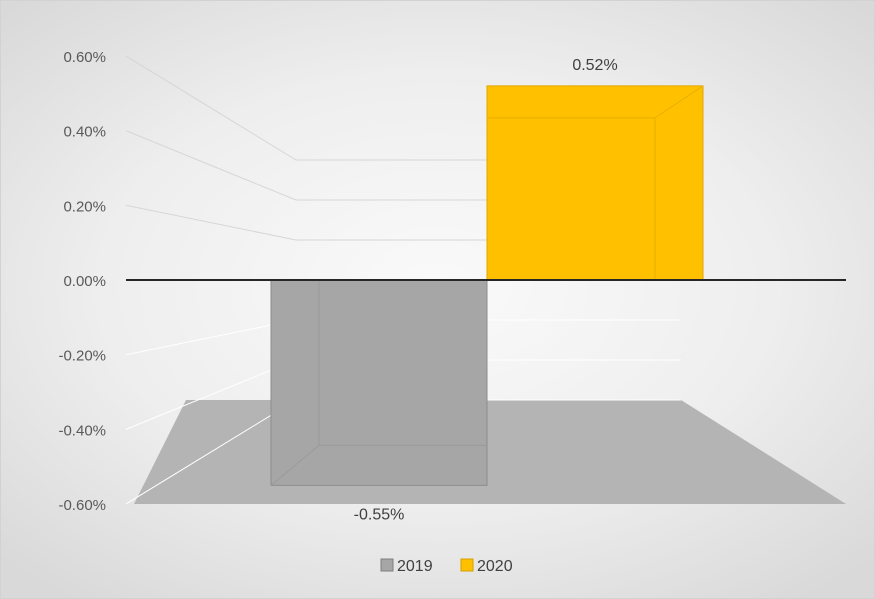 The width and height of the screenshot is (875, 599). I want to click on y-axis-ticks: 0.60% 0.40% 0.20% 0.00% -0.20% -0.40% -0.60%, so click(82, 281).